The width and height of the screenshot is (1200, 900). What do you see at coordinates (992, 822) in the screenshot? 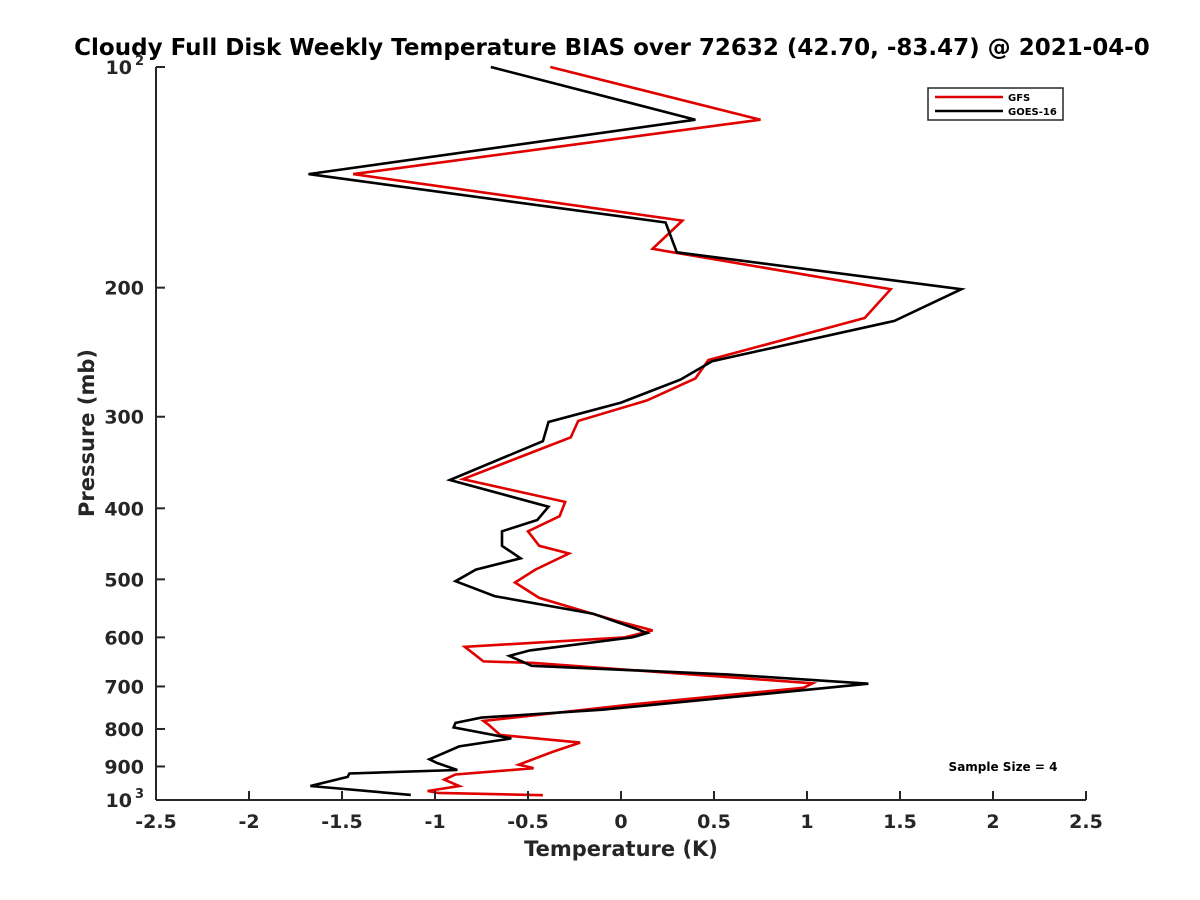
I see `x-tick-label: 2` at bounding box center [992, 822].